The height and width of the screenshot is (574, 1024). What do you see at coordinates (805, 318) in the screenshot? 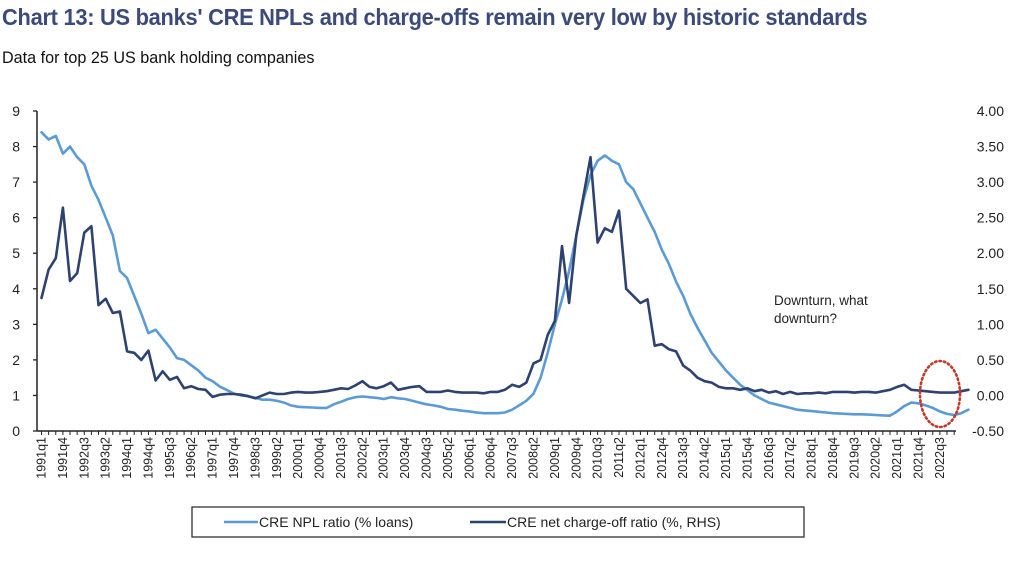
I see `annotation-text-line-2: downturn?` at bounding box center [805, 318].